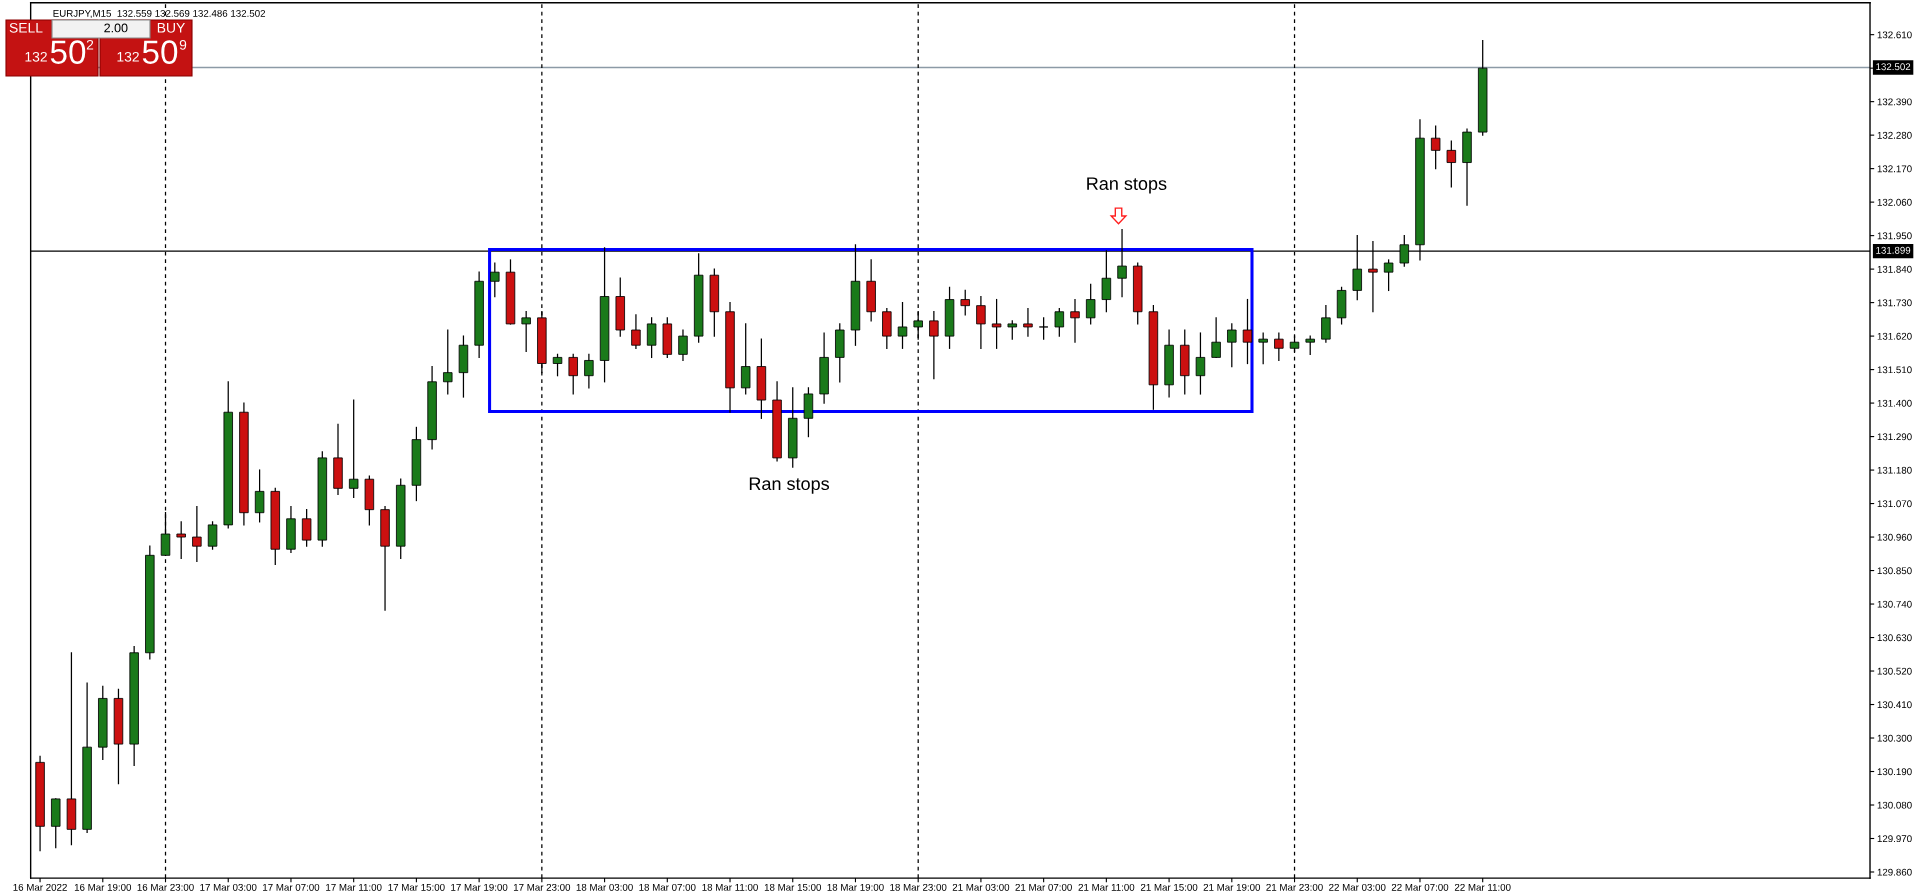 This screenshot has height=896, width=1916. What do you see at coordinates (171, 28) in the screenshot?
I see `annotation: BUY` at bounding box center [171, 28].